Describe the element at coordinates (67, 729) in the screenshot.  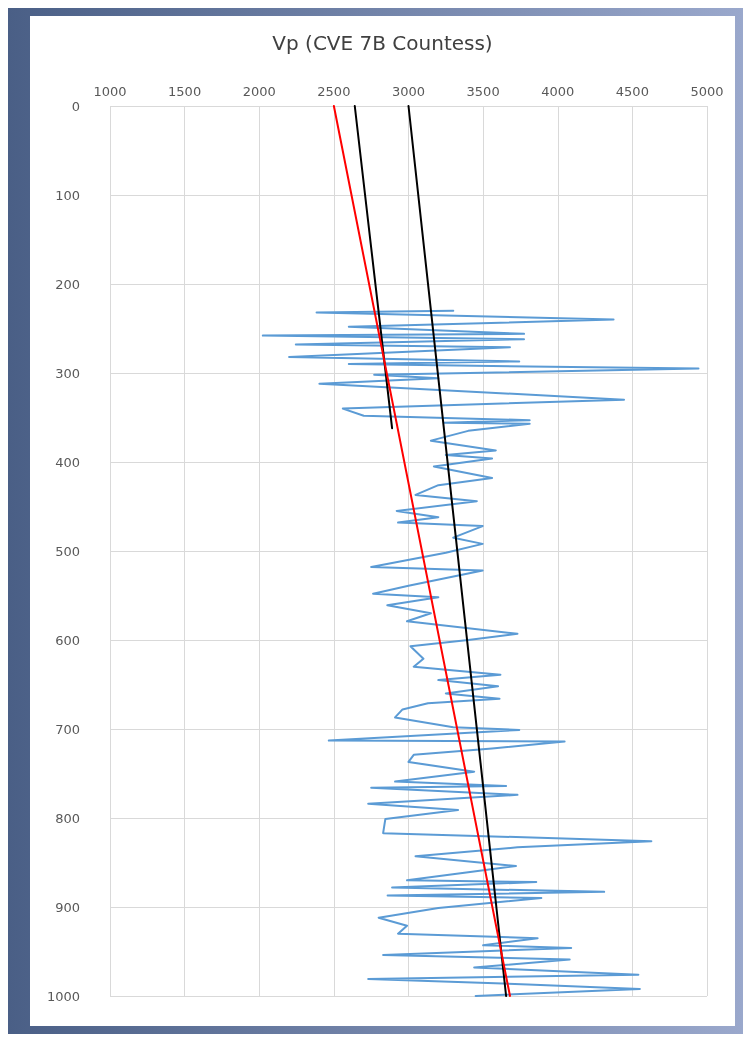
I see `y-tick-label: 700` at that location.